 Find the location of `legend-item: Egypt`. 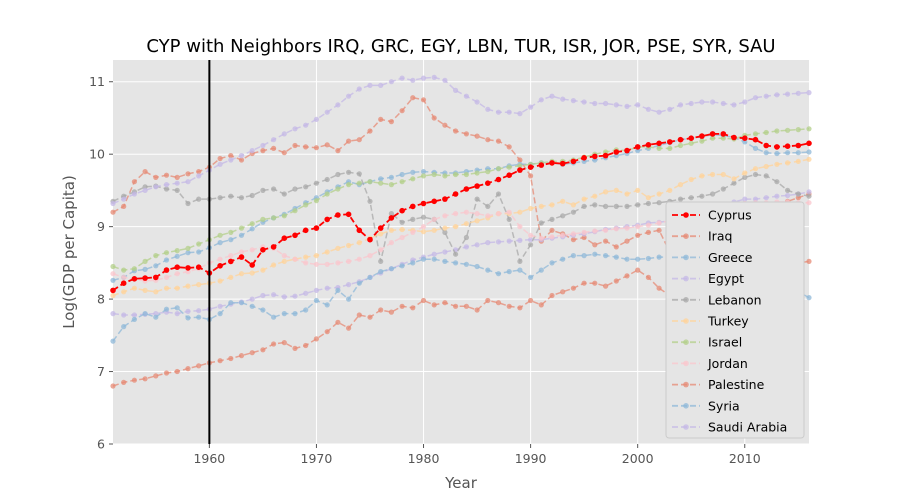

legend-item: Egypt is located at coordinates (708, 278).